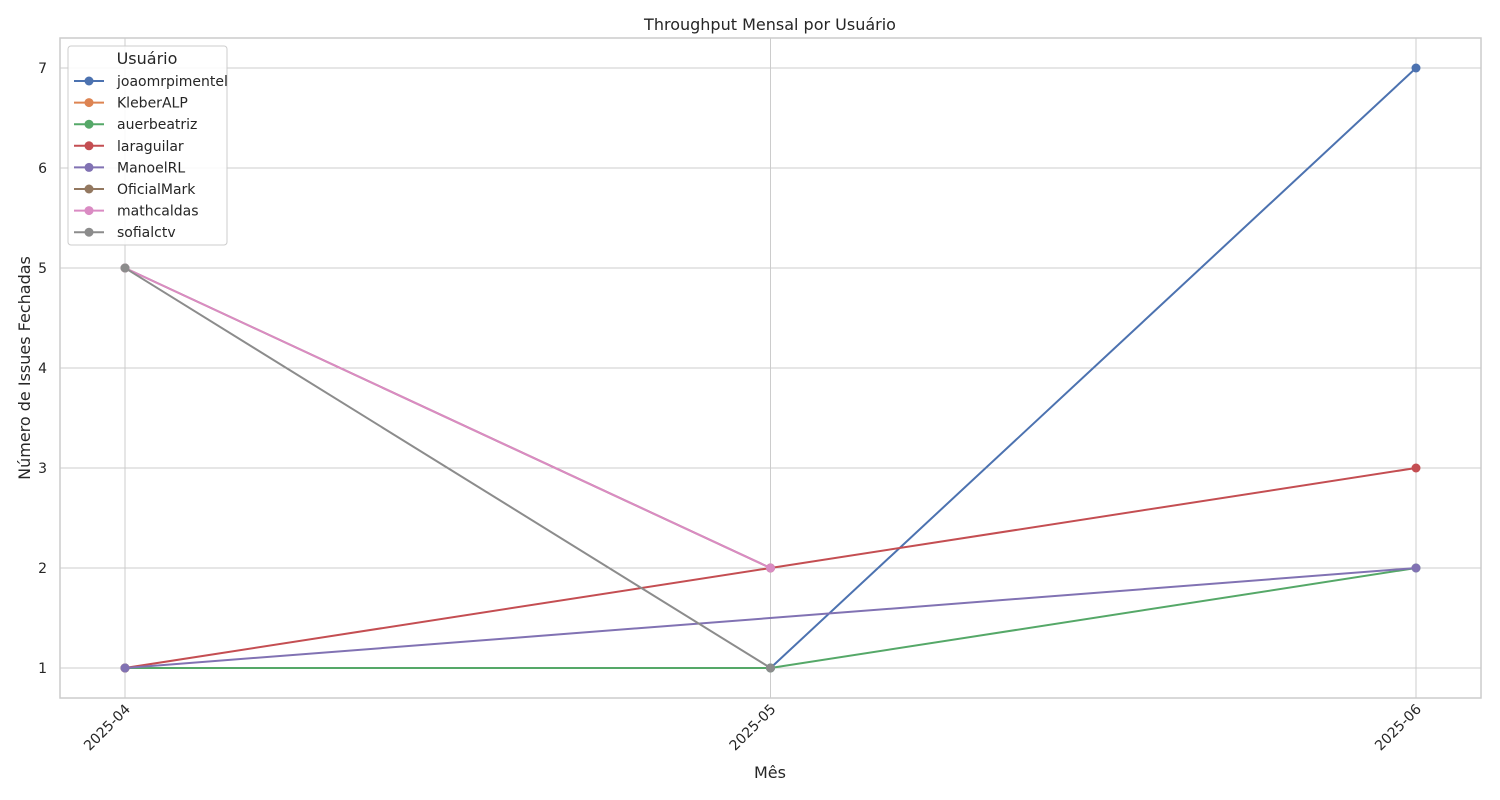 The height and width of the screenshot is (800, 1500). What do you see at coordinates (172, 82) in the screenshot?
I see `legend-label: joaomrpimentel` at bounding box center [172, 82].